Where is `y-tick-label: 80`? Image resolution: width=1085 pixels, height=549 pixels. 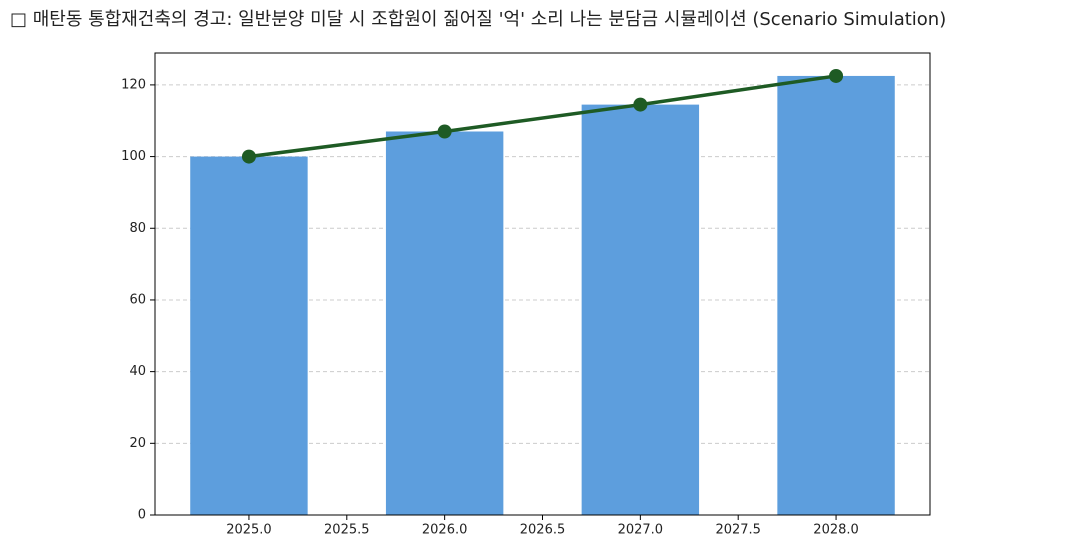
y-tick-label: 80 is located at coordinates (137, 228).